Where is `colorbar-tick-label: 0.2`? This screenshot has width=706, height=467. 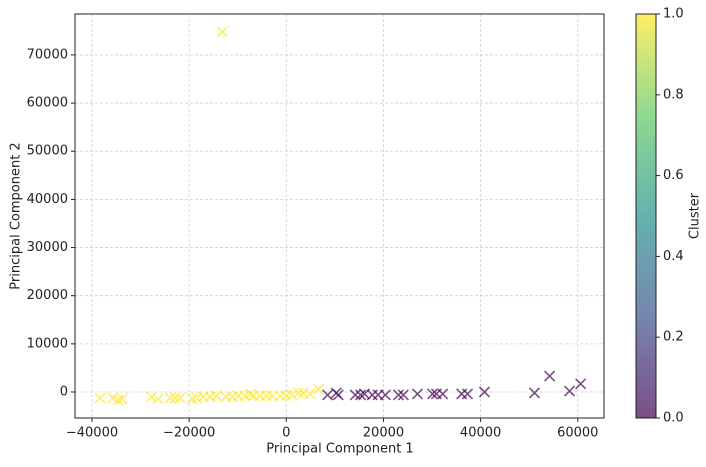
colorbar-tick-label: 0.2 is located at coordinates (673, 337).